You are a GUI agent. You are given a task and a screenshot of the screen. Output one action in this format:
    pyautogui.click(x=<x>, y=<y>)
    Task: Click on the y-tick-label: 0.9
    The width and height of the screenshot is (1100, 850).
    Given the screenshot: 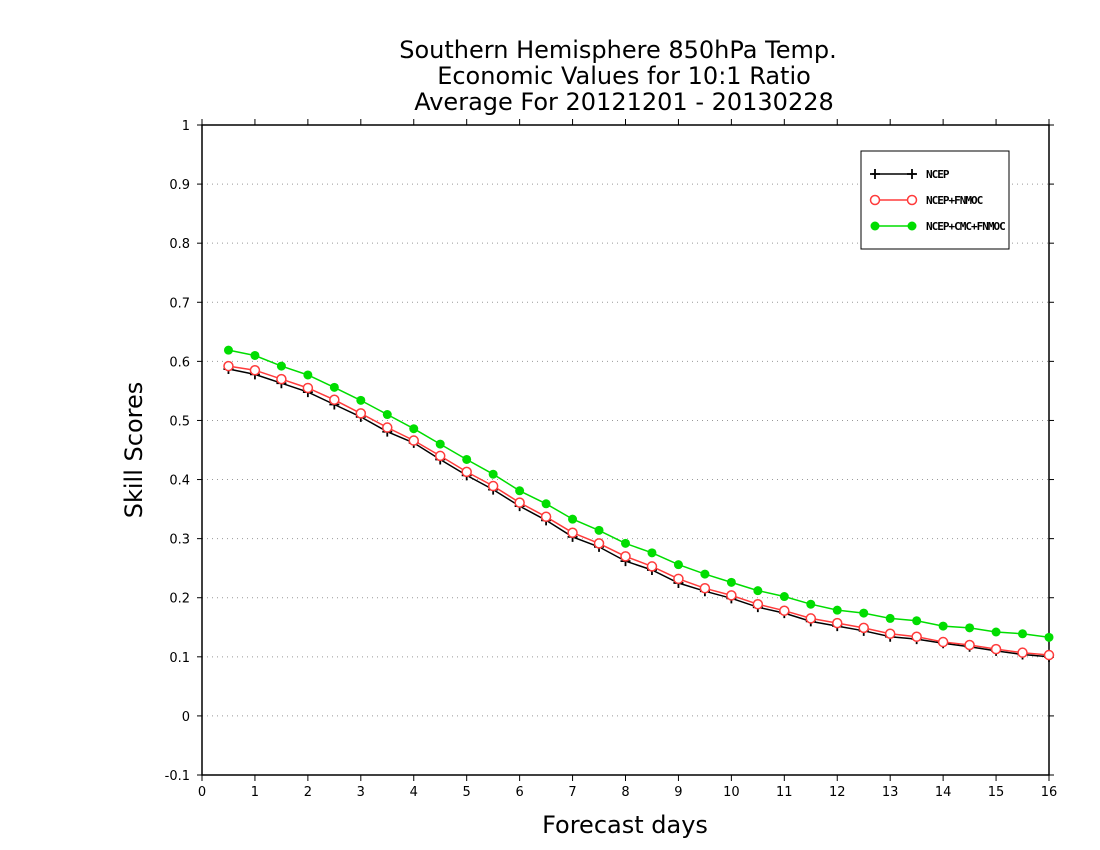 What is the action you would take?
    pyautogui.click(x=179, y=185)
    